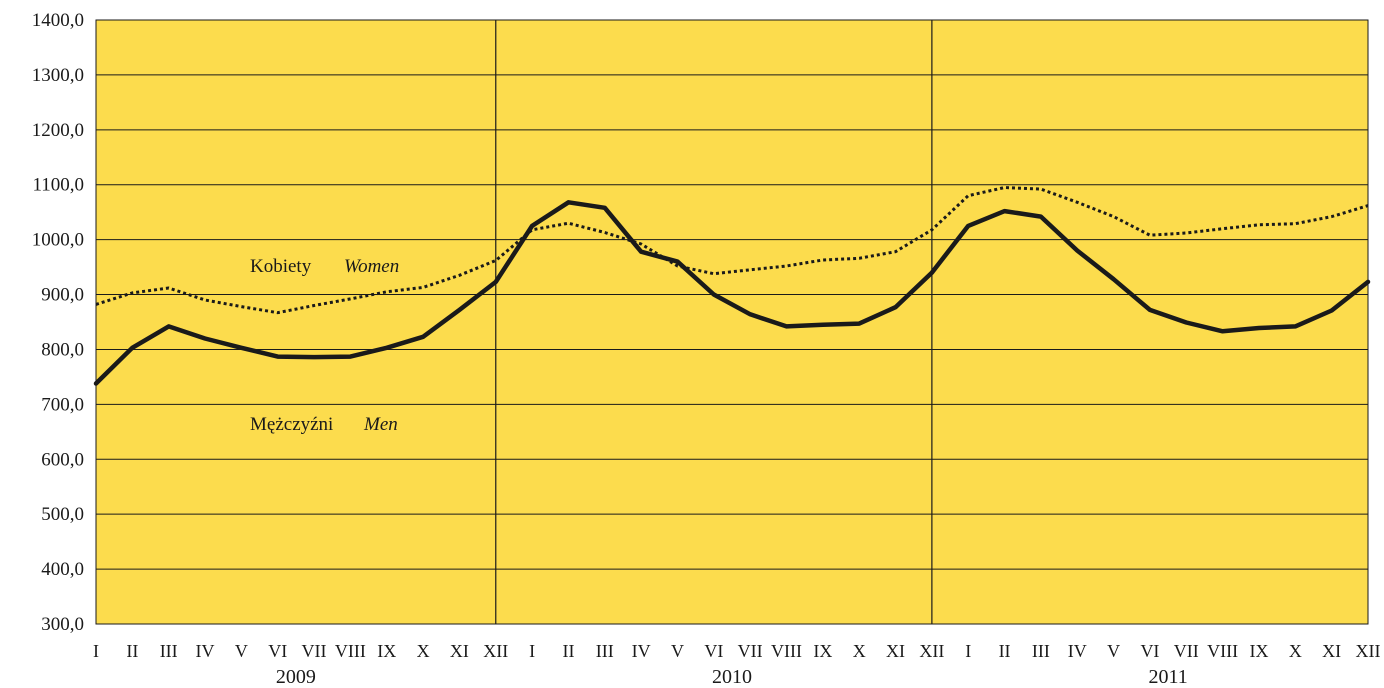 Image resolution: width=1384 pixels, height=688 pixels. Describe the element at coordinates (58, 75) in the screenshot. I see `y-tick-label: 1300,0` at that location.